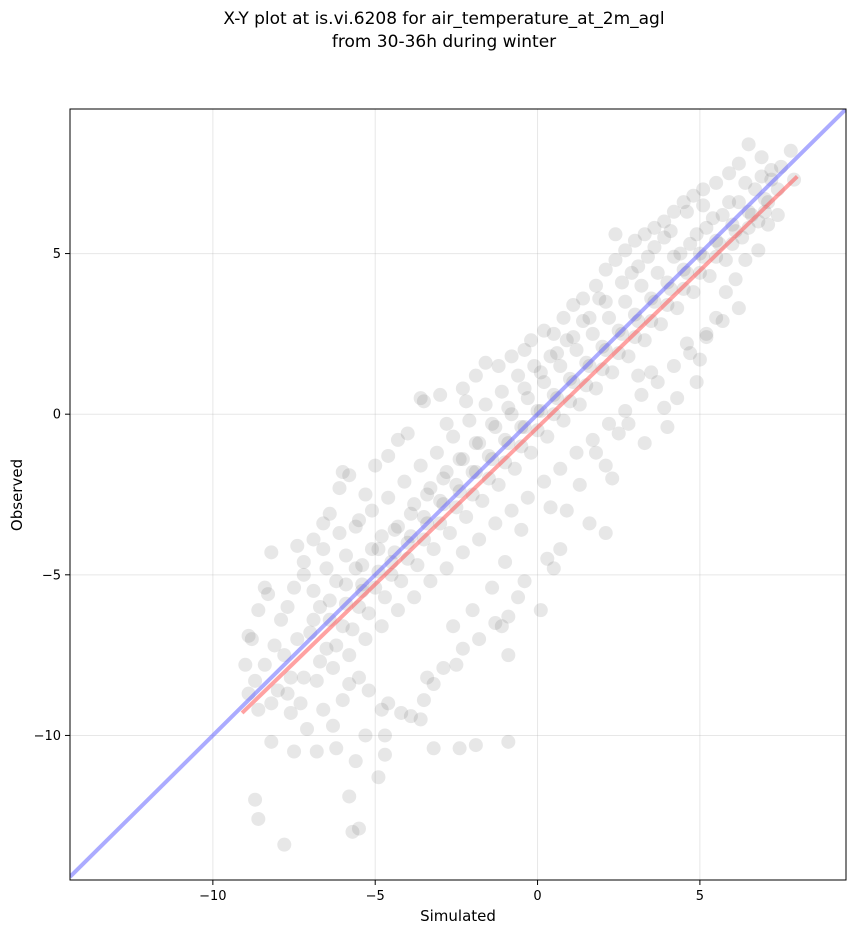  What do you see at coordinates (47, 736) in the screenshot?
I see `y-tick-label: −10` at bounding box center [47, 736].